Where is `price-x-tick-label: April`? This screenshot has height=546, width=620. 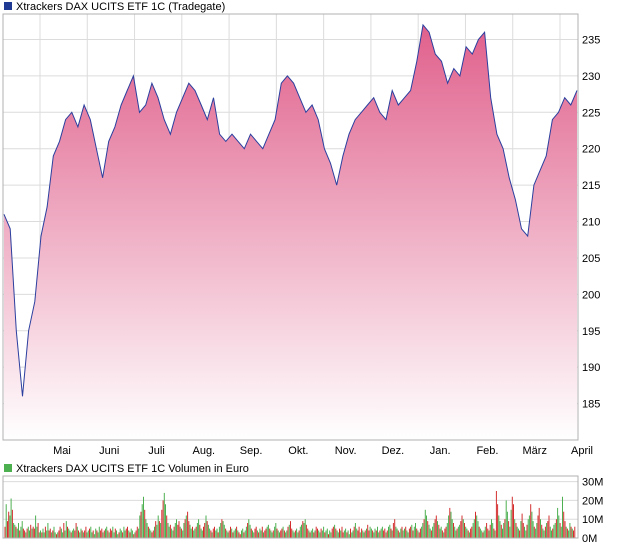 price-x-tick-label: April is located at coordinates (582, 451).